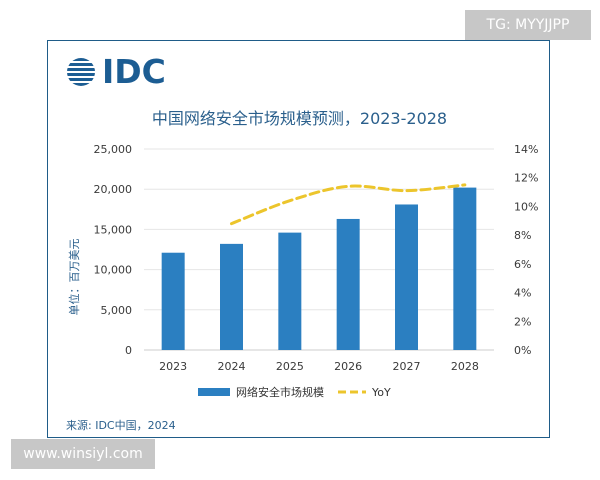  What do you see at coordinates (522, 264) in the screenshot?
I see `y2-tick-label: 6%` at bounding box center [522, 264].